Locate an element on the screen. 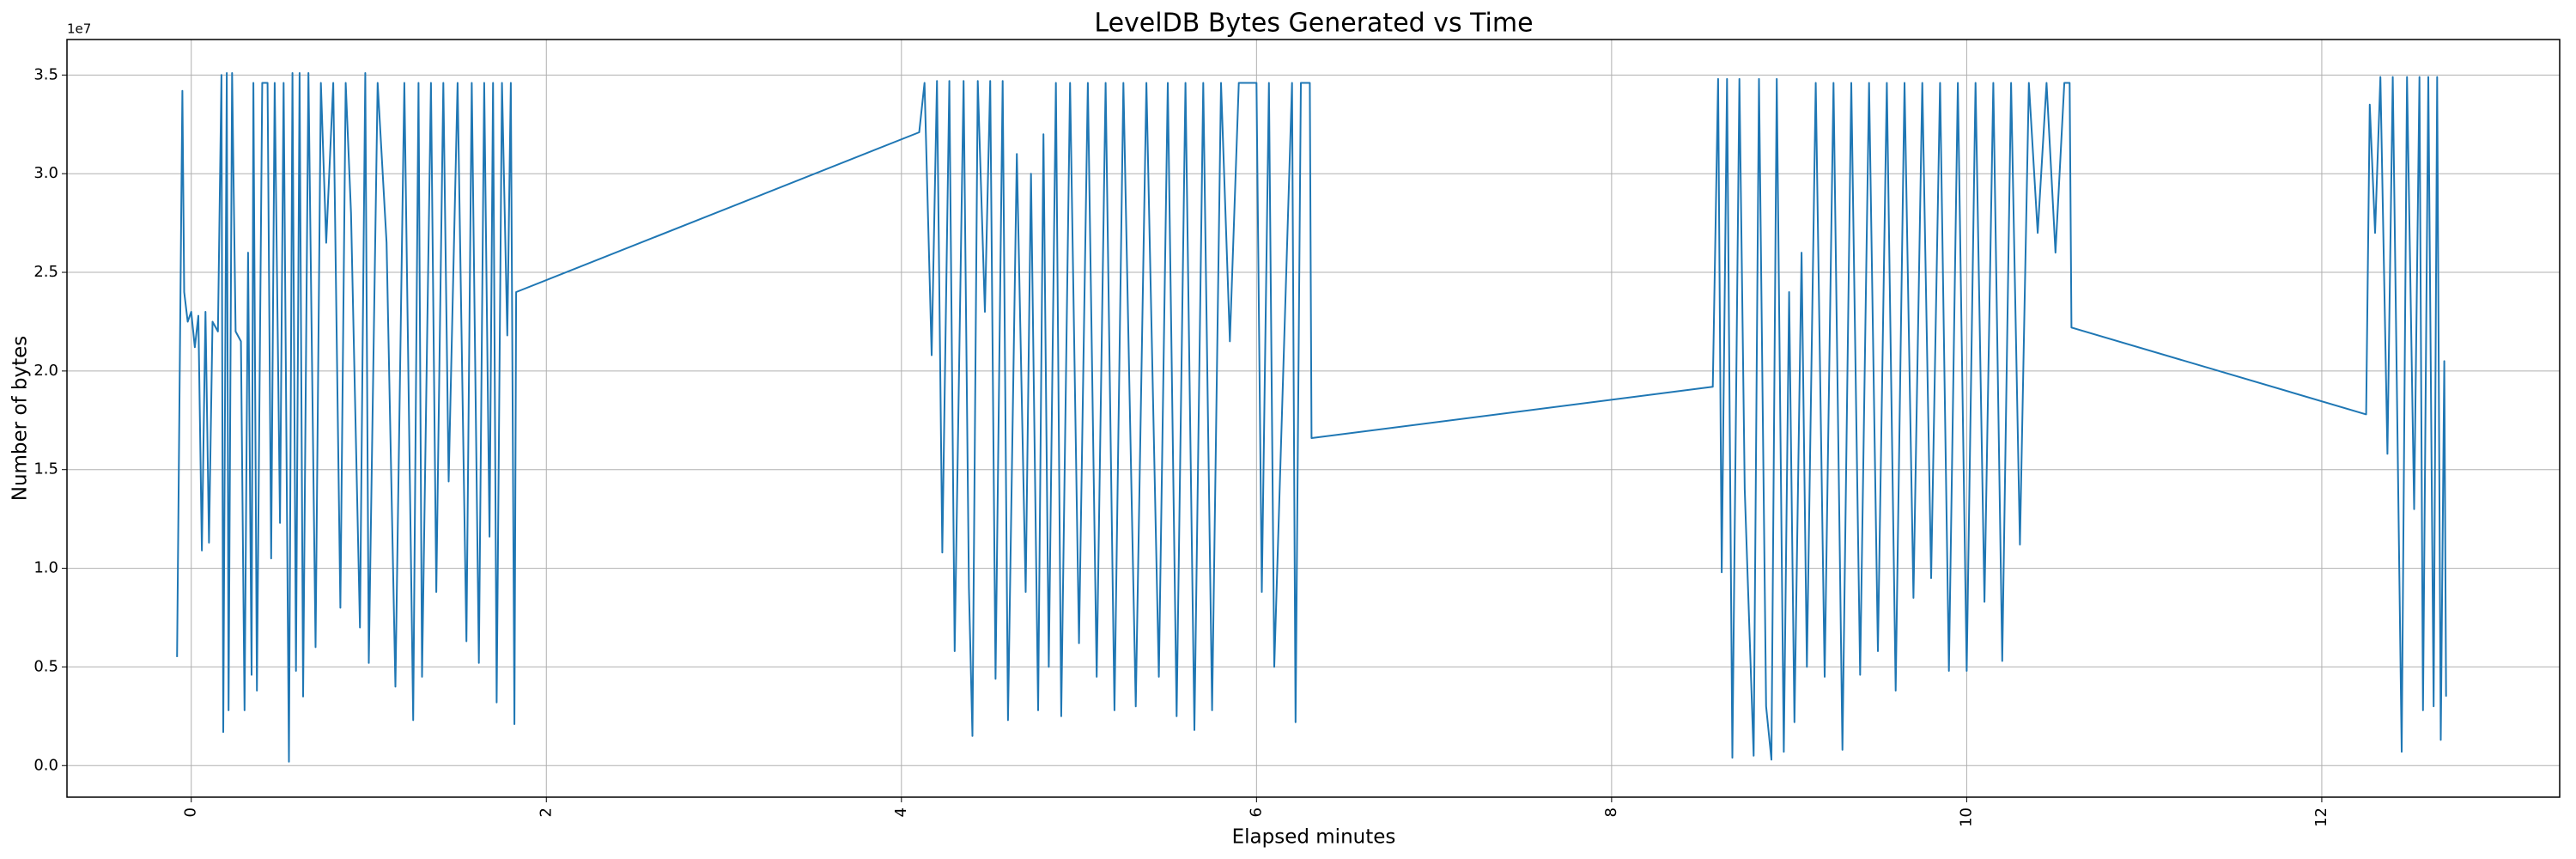  y-axis-label: Number of bytes is located at coordinates (21, 419).